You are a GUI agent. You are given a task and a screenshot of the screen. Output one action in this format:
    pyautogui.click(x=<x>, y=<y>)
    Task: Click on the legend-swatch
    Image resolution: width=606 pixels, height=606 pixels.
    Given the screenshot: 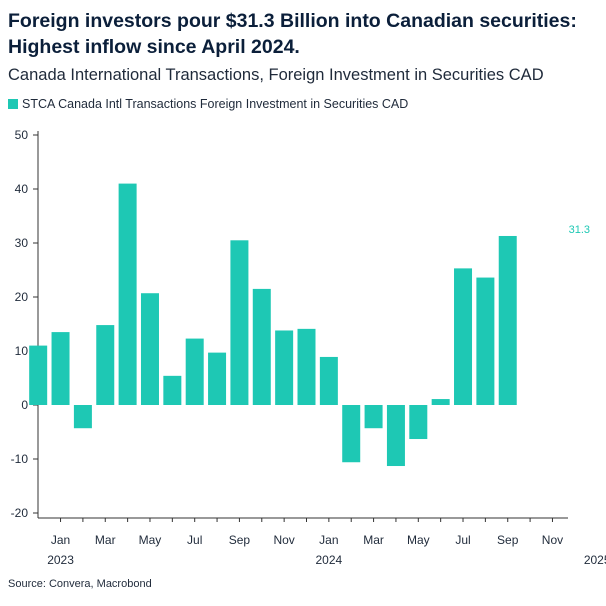 What is the action you would take?
    pyautogui.click(x=13, y=104)
    